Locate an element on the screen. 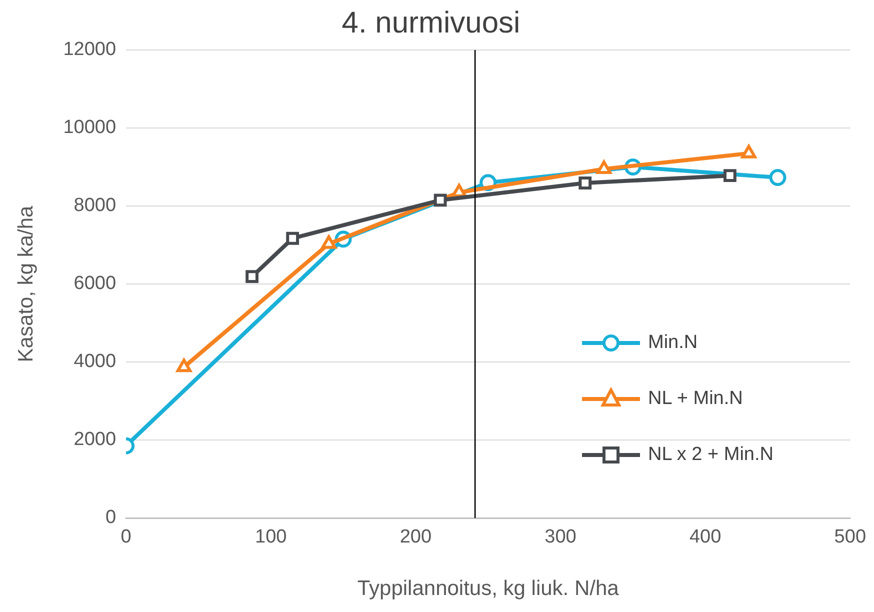 This screenshot has height=612, width=874. legend-label: NL x 2 + Min.N is located at coordinates (711, 455).